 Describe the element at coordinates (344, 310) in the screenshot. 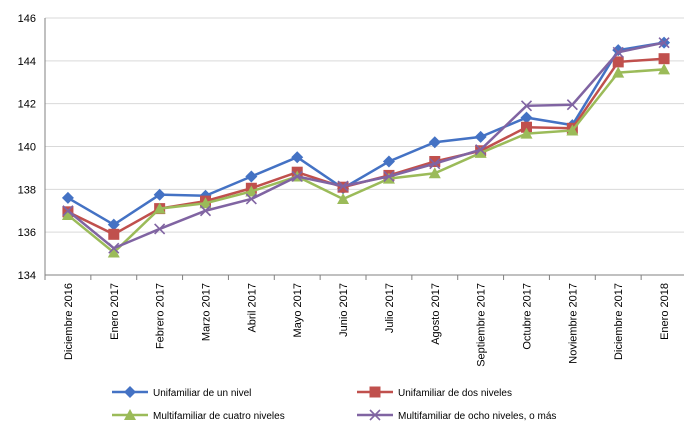

I see `x-tick-label: Junio 2017` at that location.